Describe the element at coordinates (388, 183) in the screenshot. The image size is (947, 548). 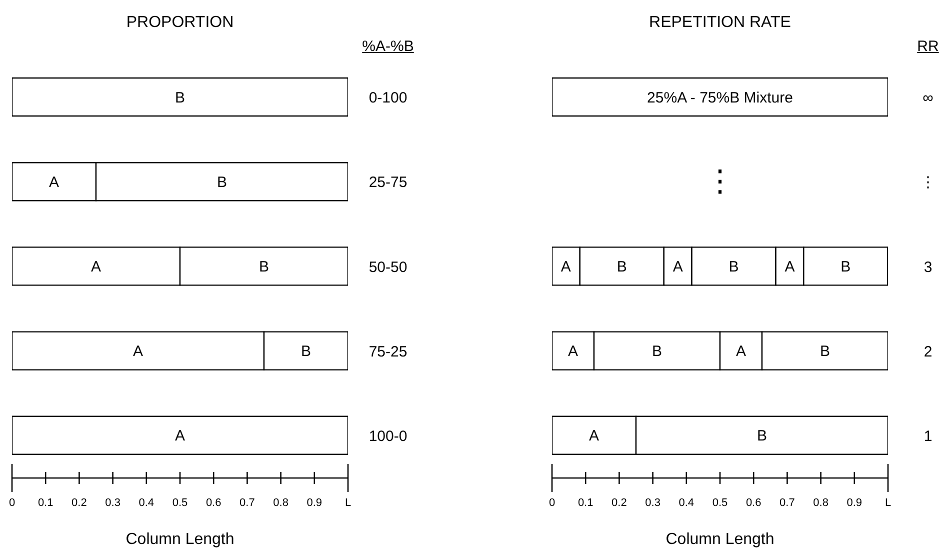
I see `y-tick-label: 25-75` at that location.